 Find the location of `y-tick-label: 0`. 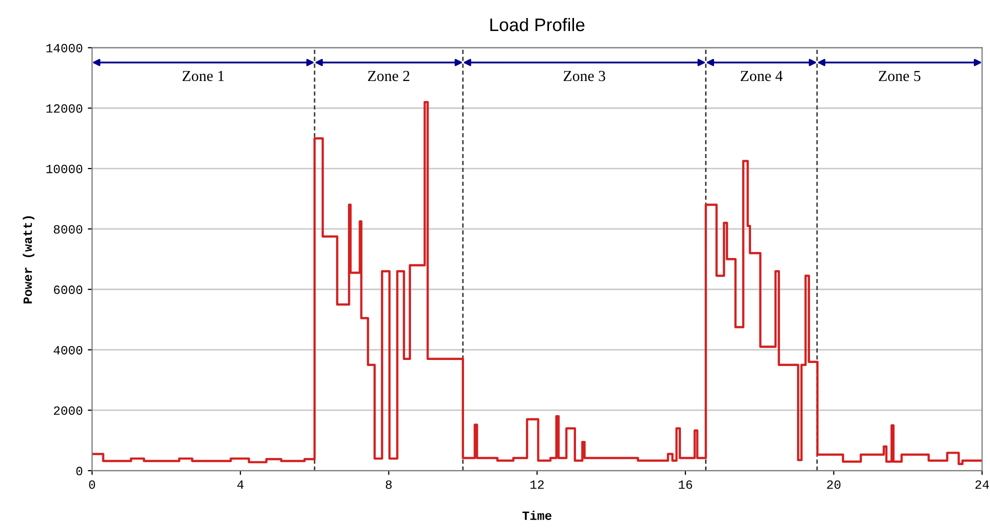

y-tick-label: 0 is located at coordinates (79, 471).